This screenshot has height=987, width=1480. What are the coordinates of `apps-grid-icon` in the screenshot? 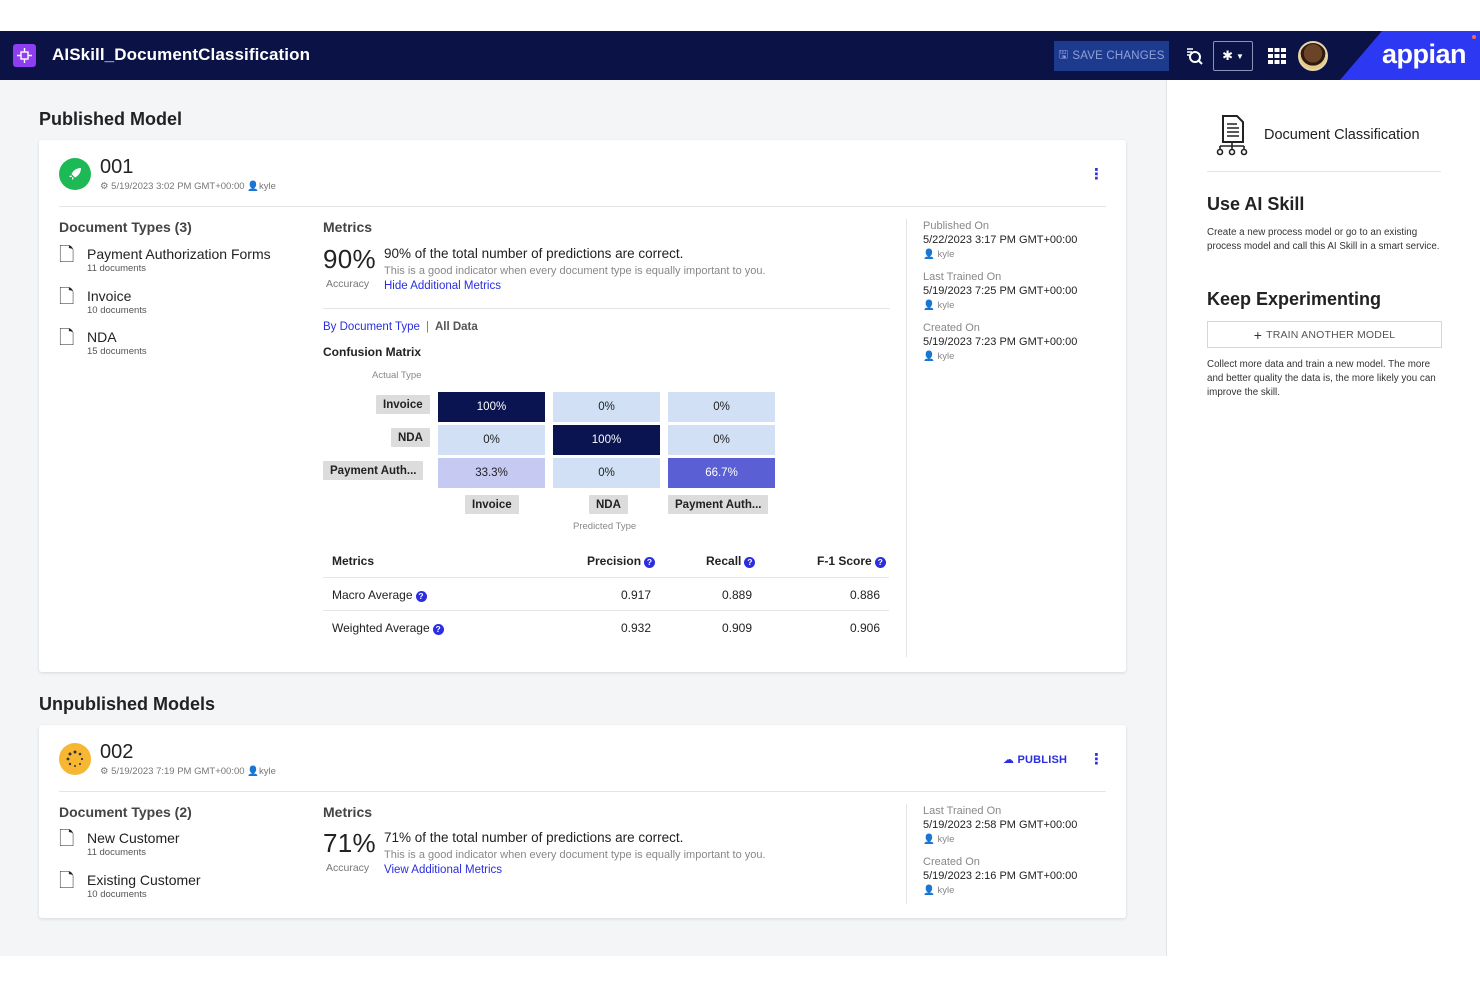 It's located at (1277, 56).